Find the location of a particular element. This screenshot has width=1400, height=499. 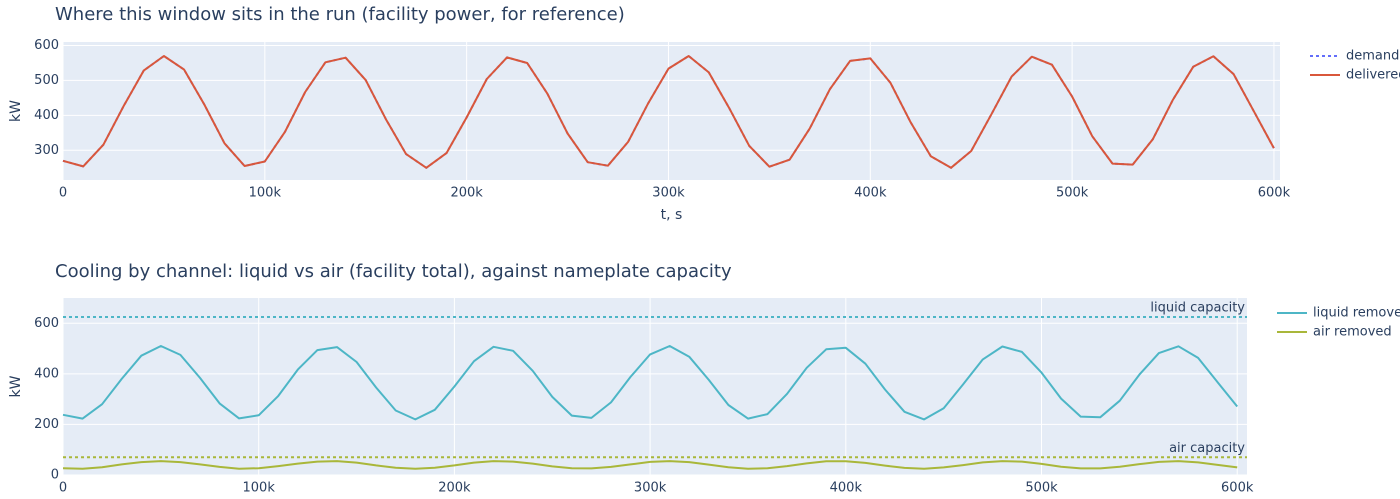

x-axis-label: t, s is located at coordinates (672, 215).